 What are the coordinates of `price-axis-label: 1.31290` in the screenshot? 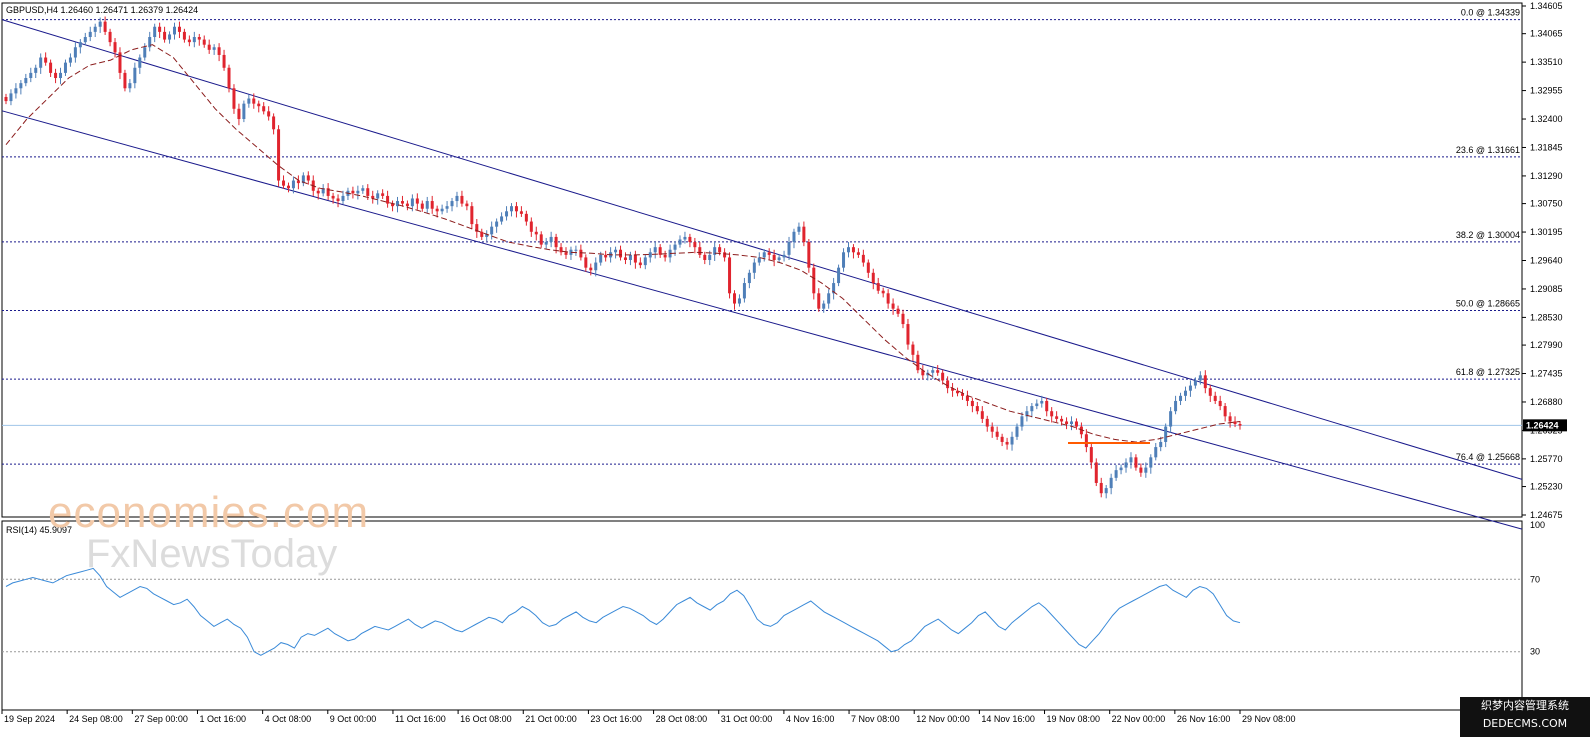 It's located at (1546, 176).